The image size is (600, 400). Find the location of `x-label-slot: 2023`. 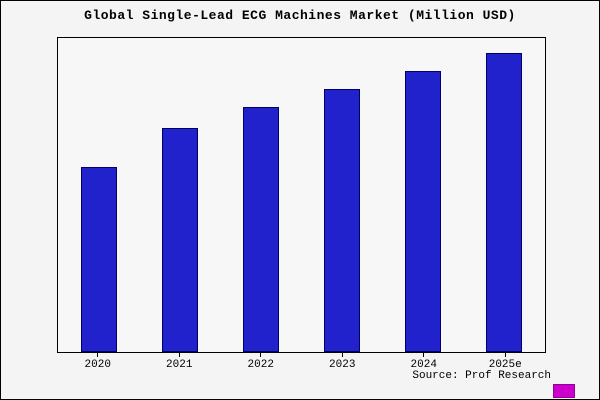

x-label-slot: 2023 is located at coordinates (342, 362).